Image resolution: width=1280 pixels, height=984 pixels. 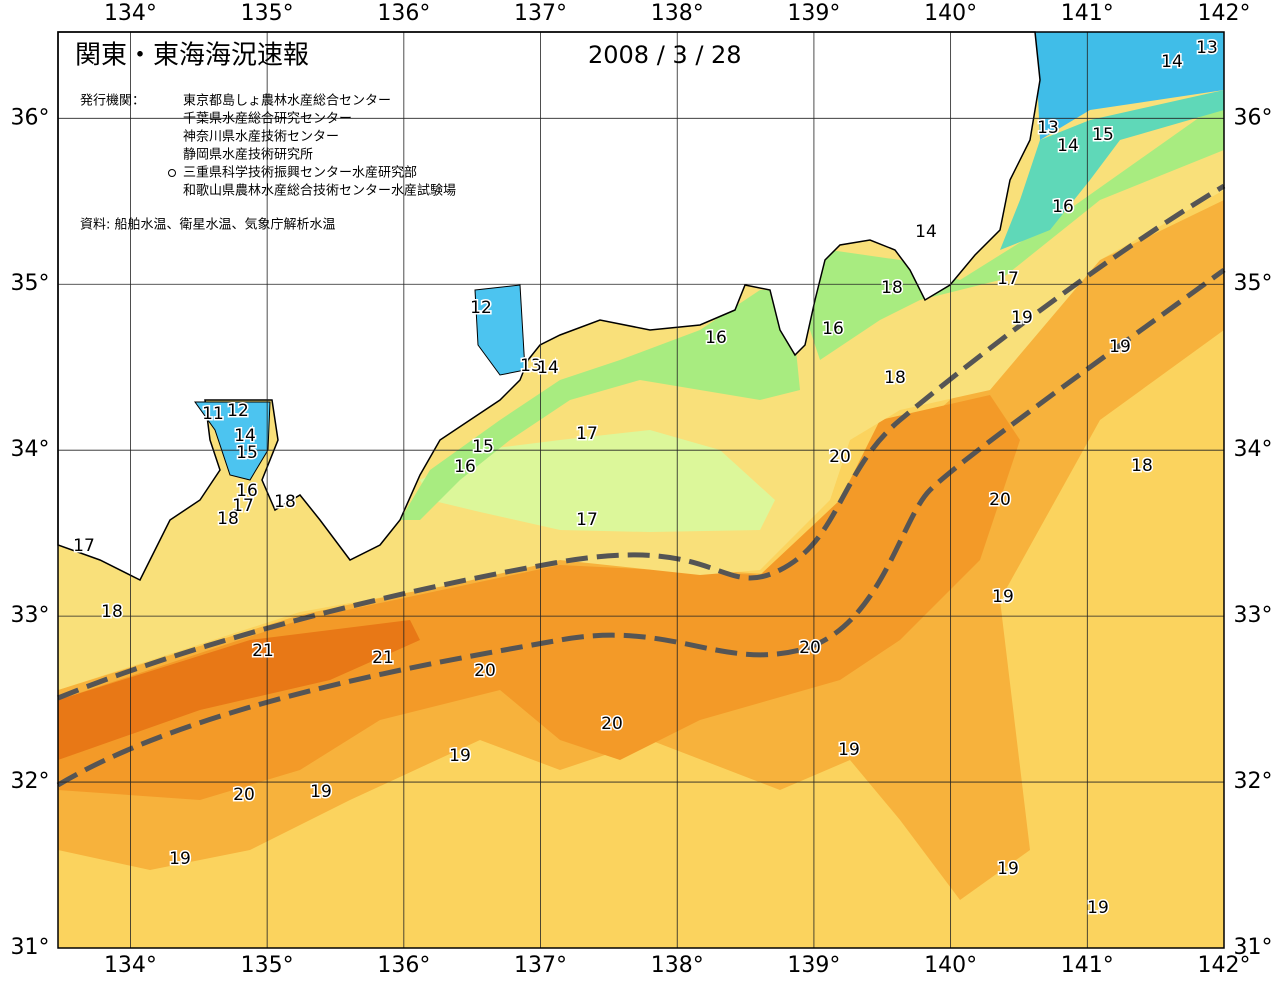 I want to click on publisher: 静岡県水産技術研究所, so click(x=248, y=155).